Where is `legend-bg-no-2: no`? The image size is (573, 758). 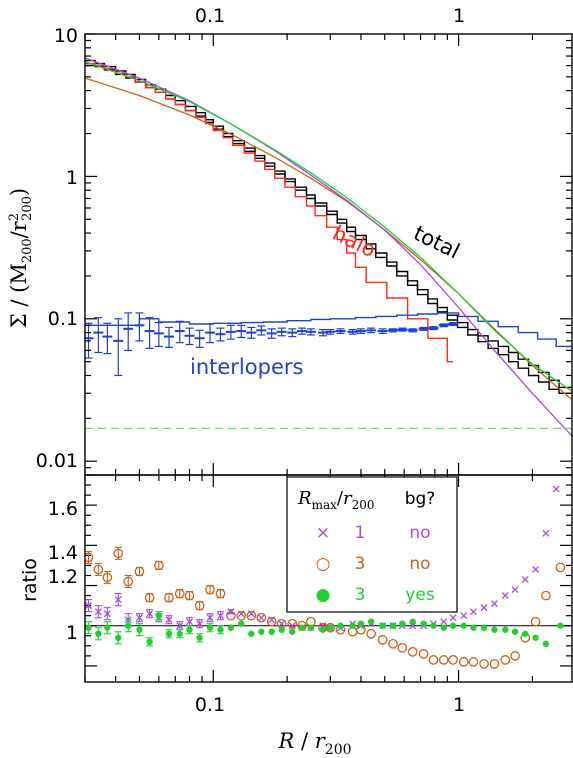
legend-bg-no-2: no is located at coordinates (419, 564).